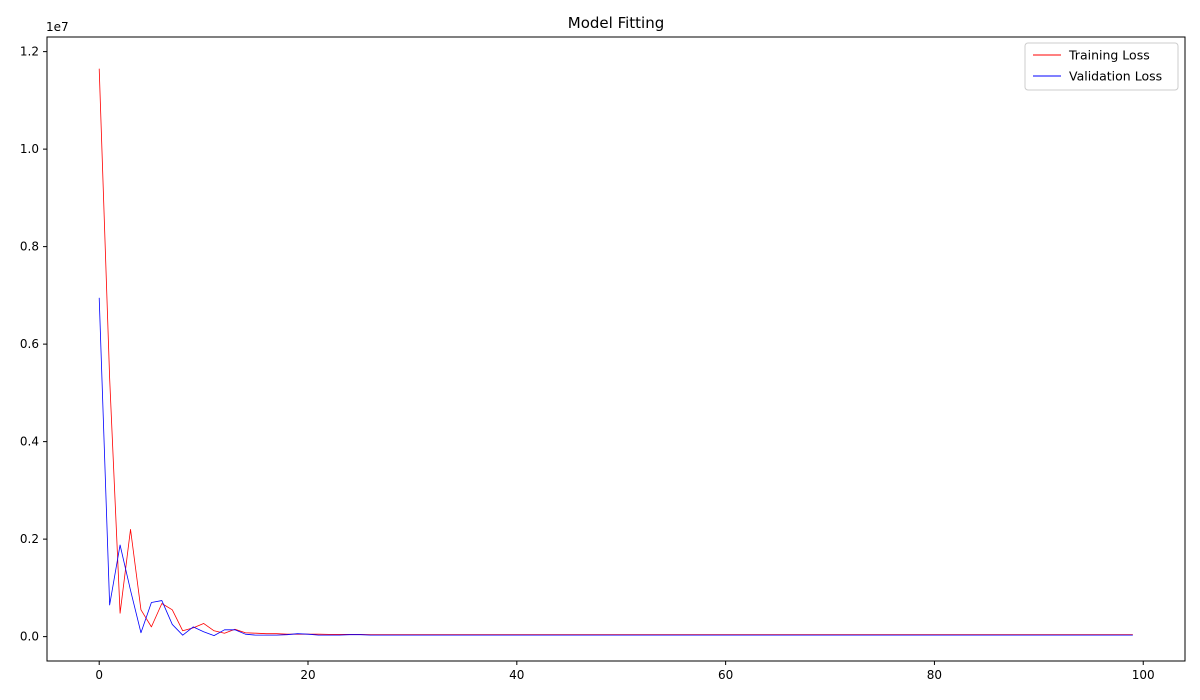 The image size is (1200, 700). What do you see at coordinates (307, 675) in the screenshot?
I see `x-tick-label: 20` at bounding box center [307, 675].